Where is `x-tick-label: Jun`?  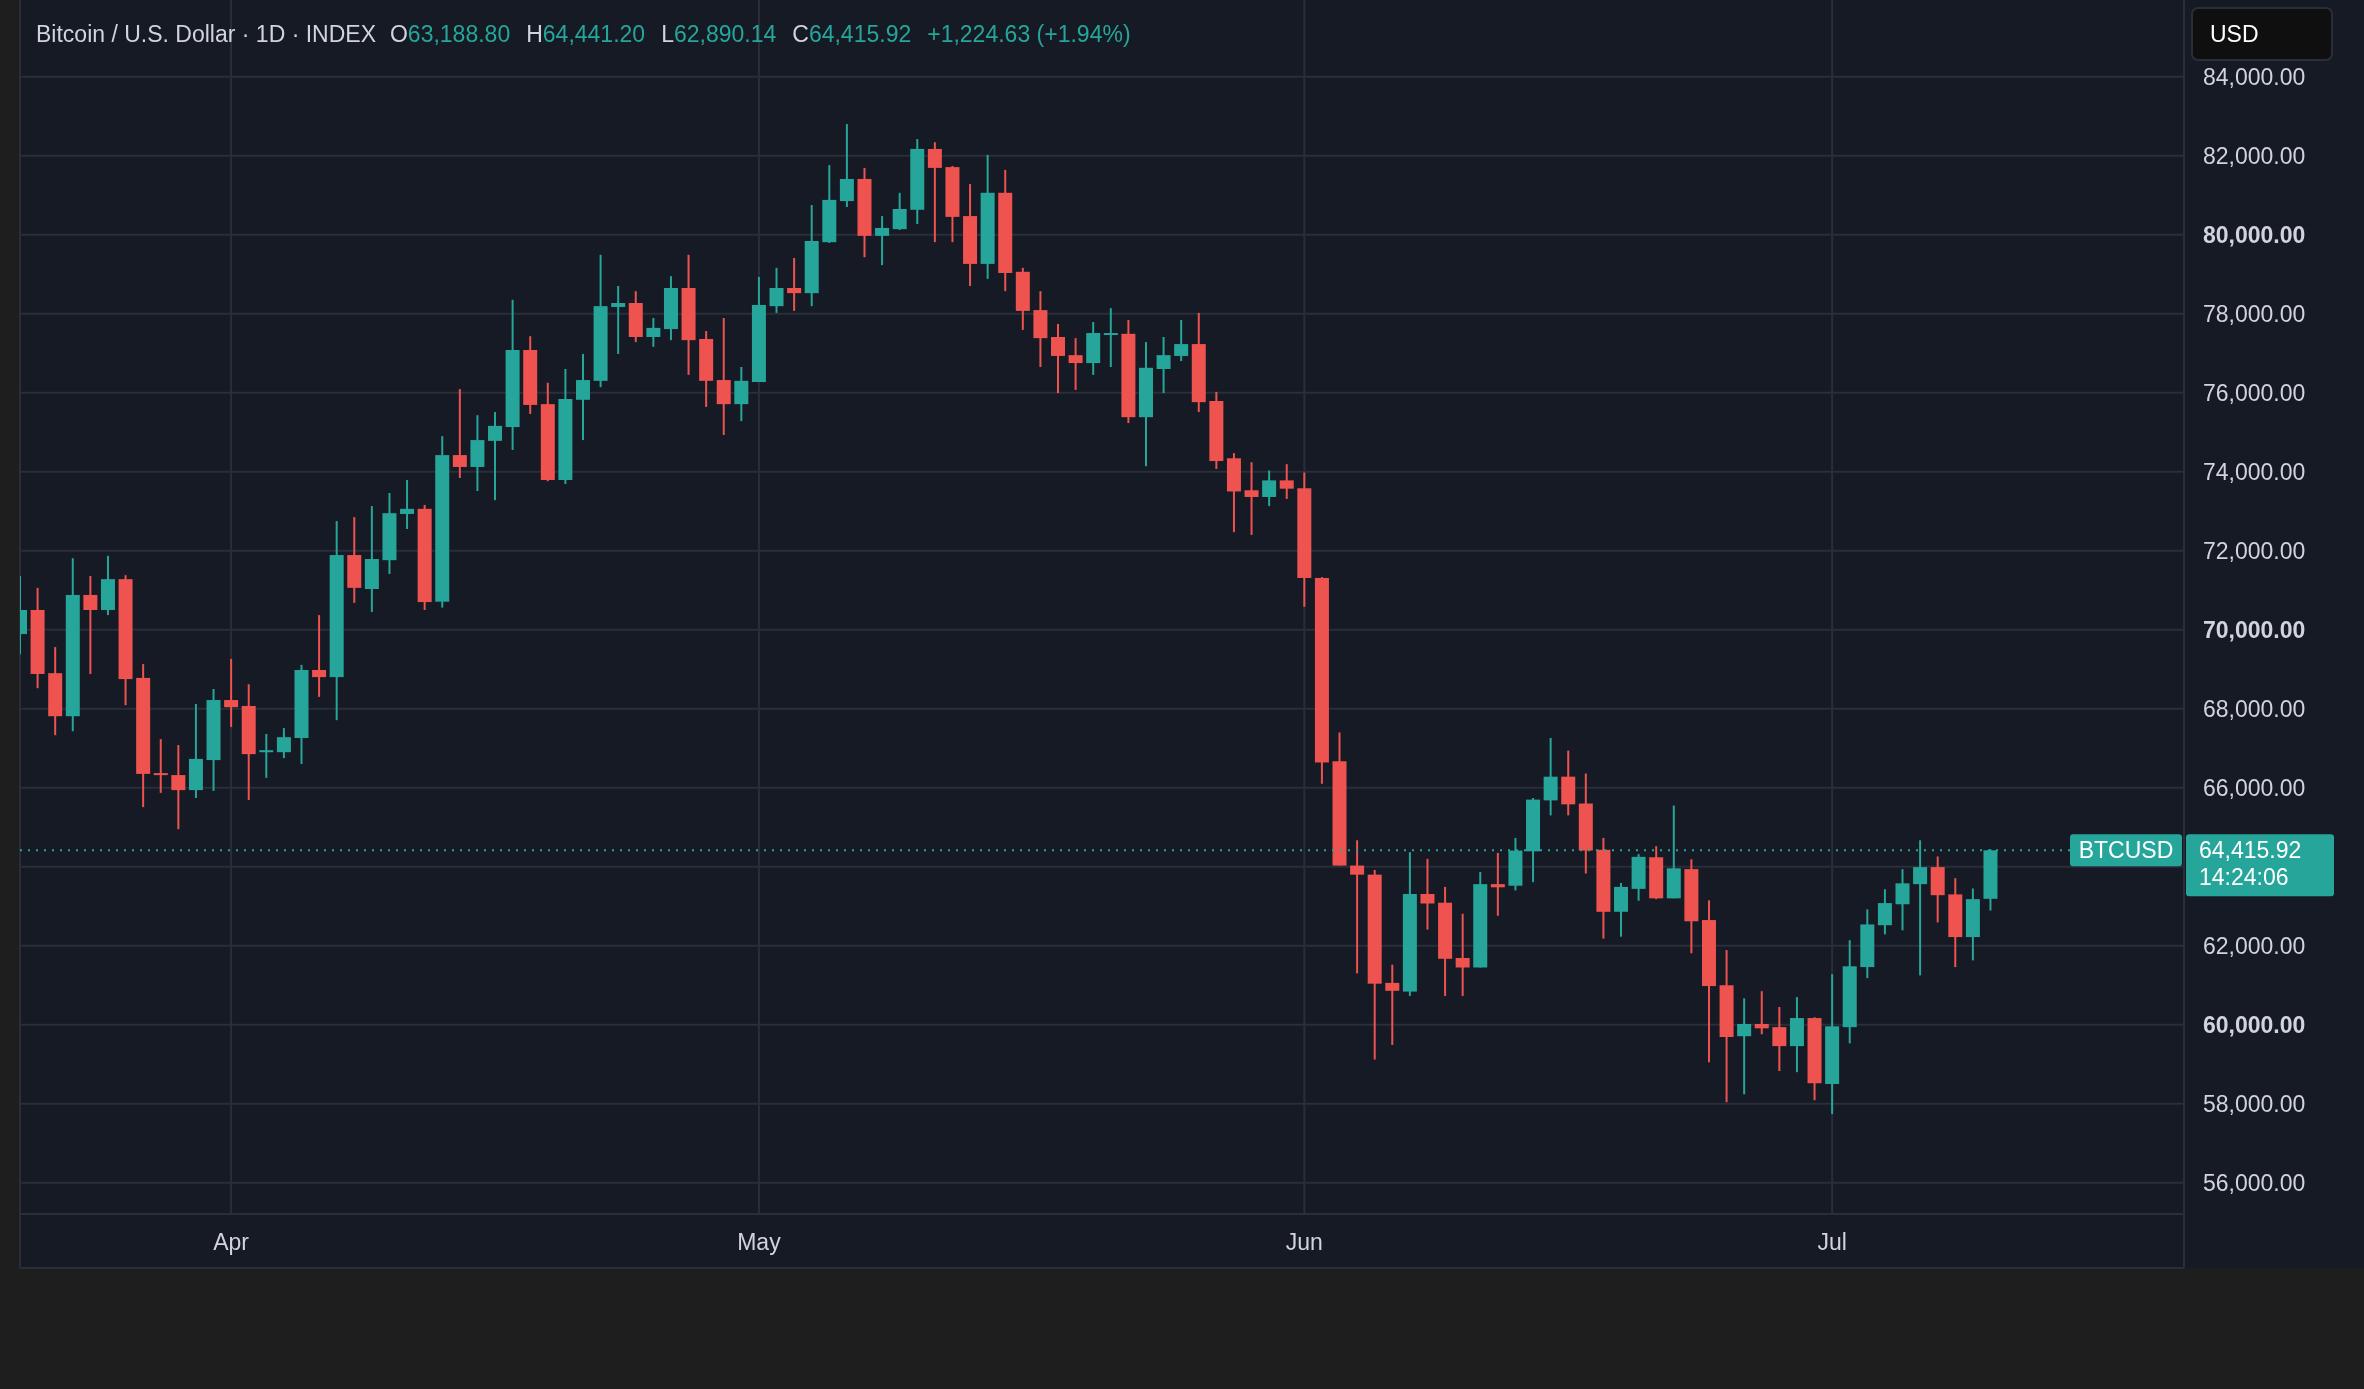
x-tick-label: Jun is located at coordinates (1304, 1242).